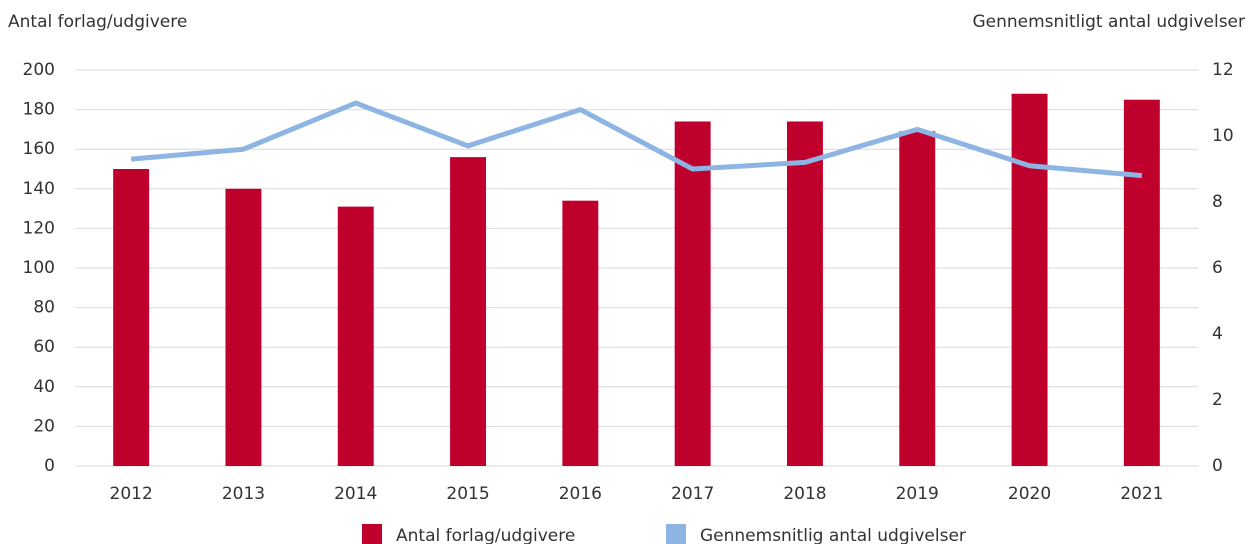  I want to click on y2-tick-label: 6, so click(1217, 268).